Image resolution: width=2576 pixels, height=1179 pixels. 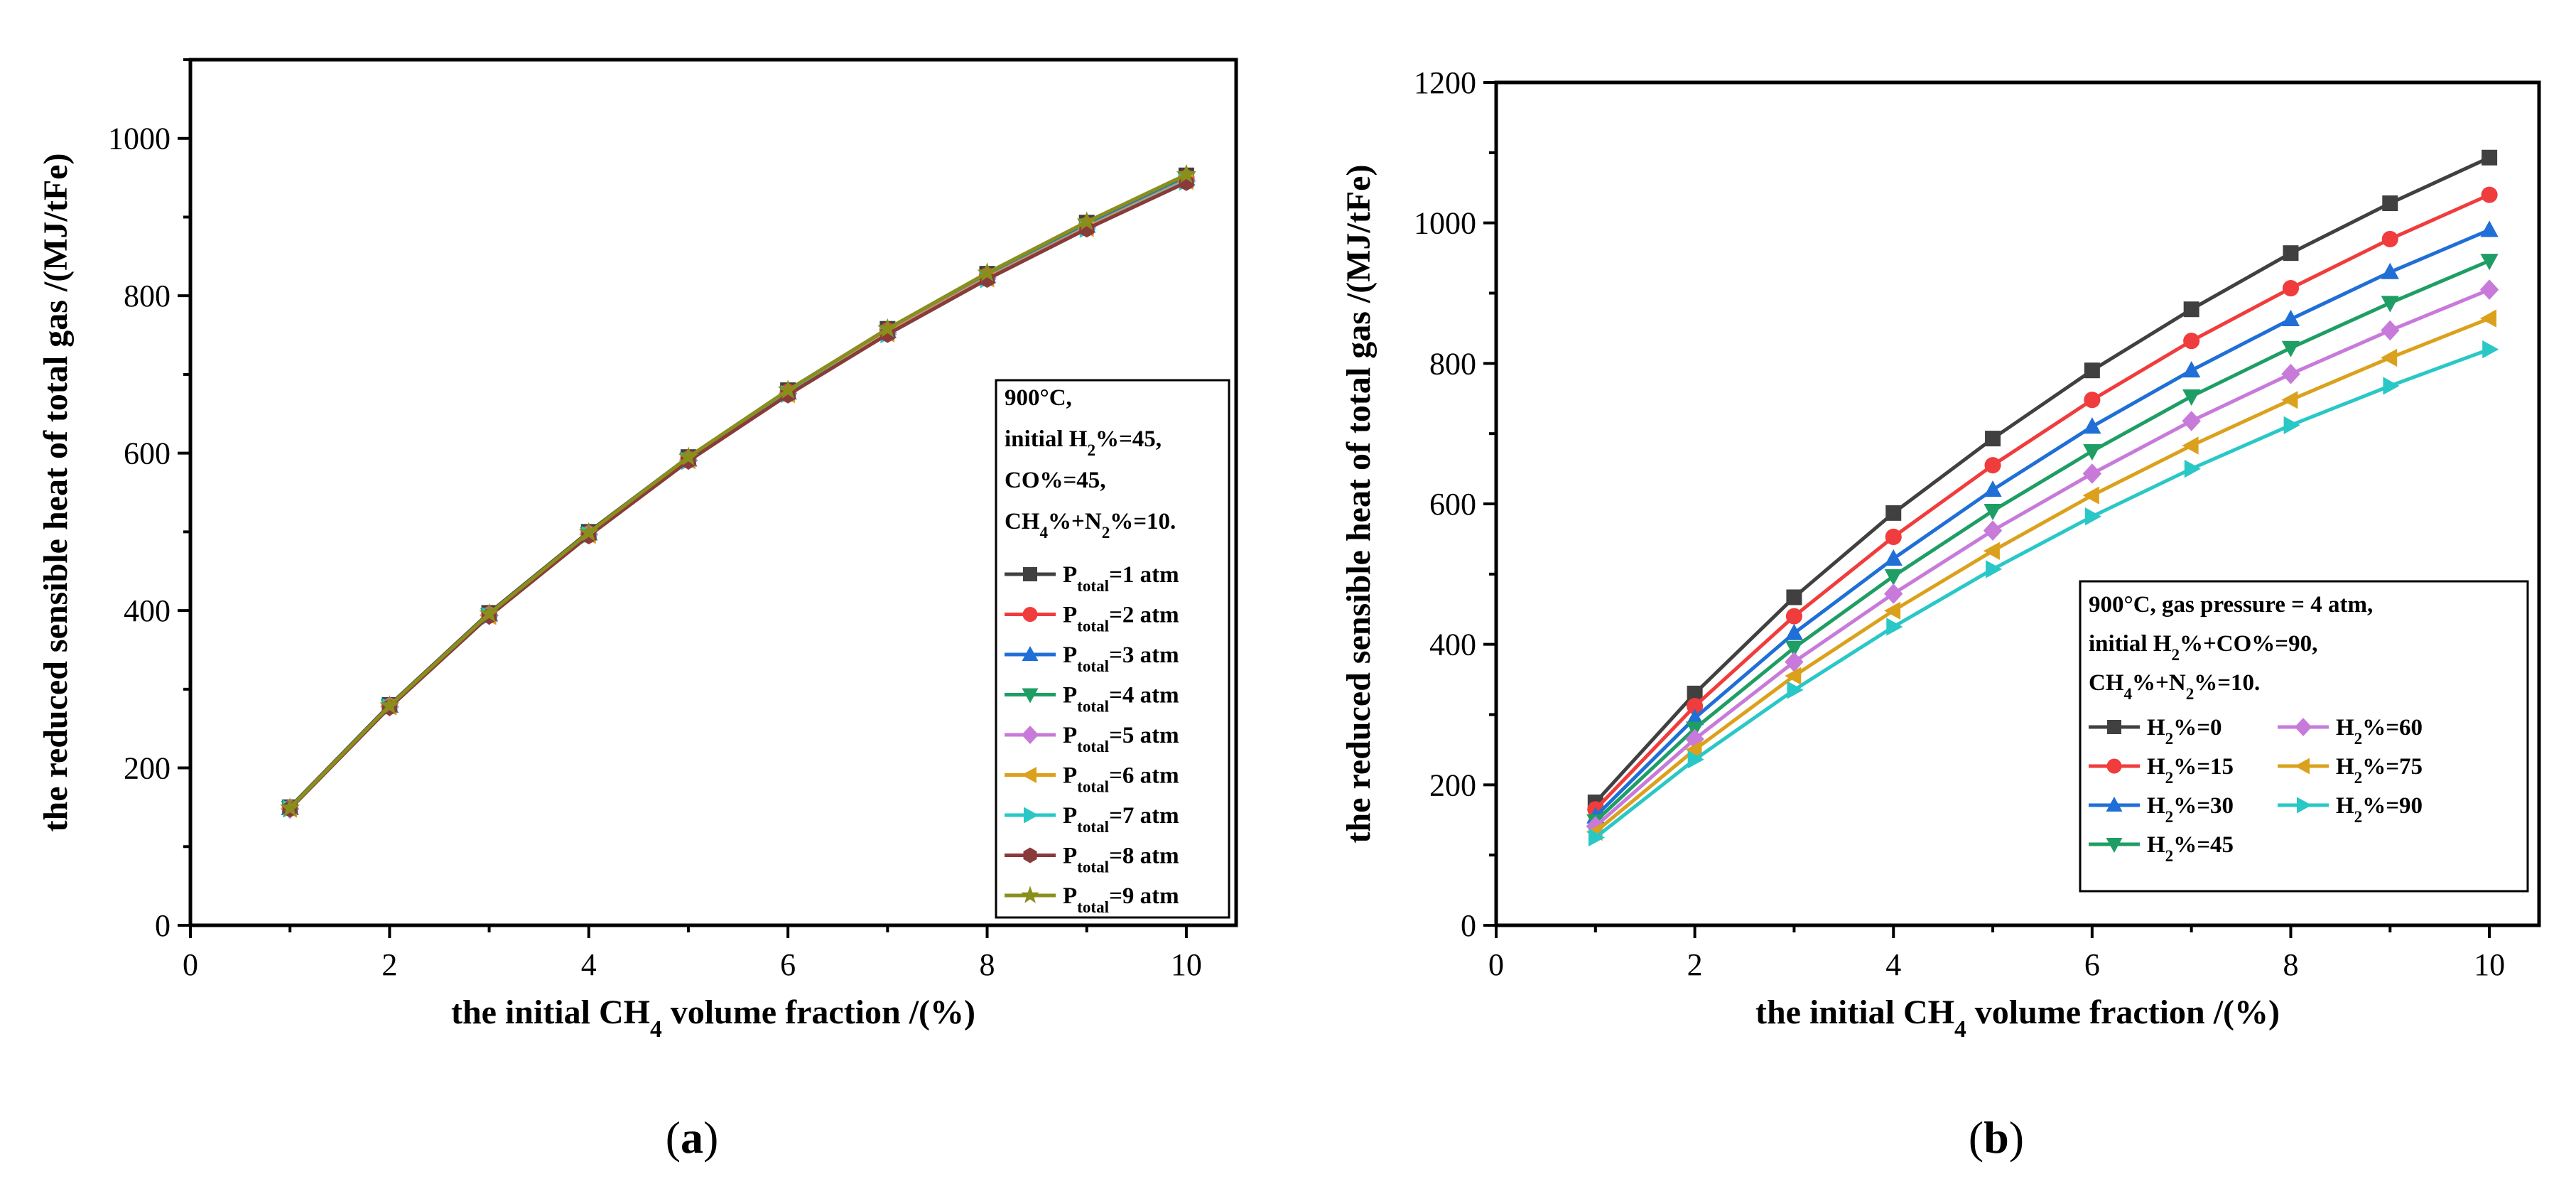 I want to click on legend-label: Ptotal=7 atm, so click(x=1121, y=820).